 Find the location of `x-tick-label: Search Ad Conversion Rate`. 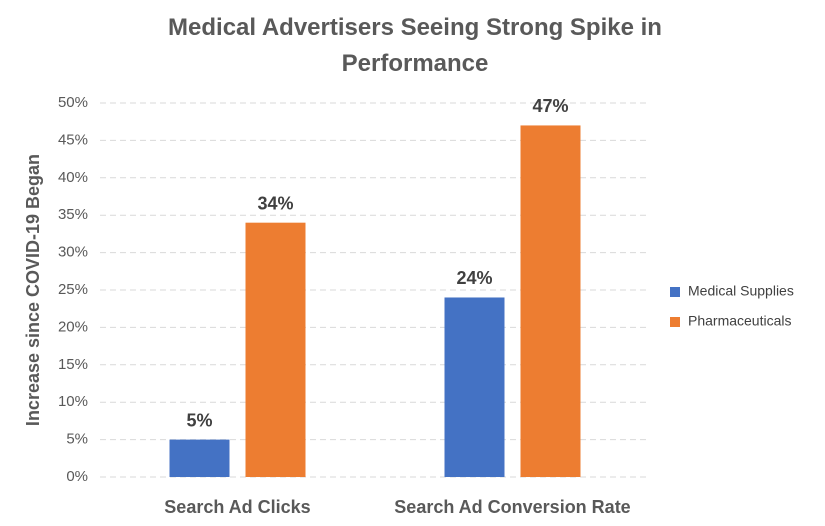

x-tick-label: Search Ad Conversion Rate is located at coordinates (512, 507).